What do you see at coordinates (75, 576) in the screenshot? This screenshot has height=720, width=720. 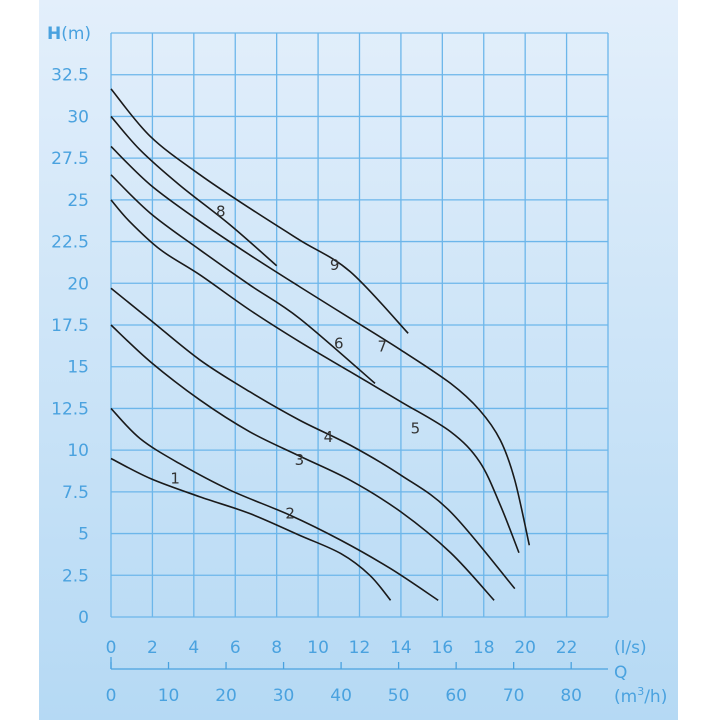 I see `y-tick-label: 2.5` at bounding box center [75, 576].